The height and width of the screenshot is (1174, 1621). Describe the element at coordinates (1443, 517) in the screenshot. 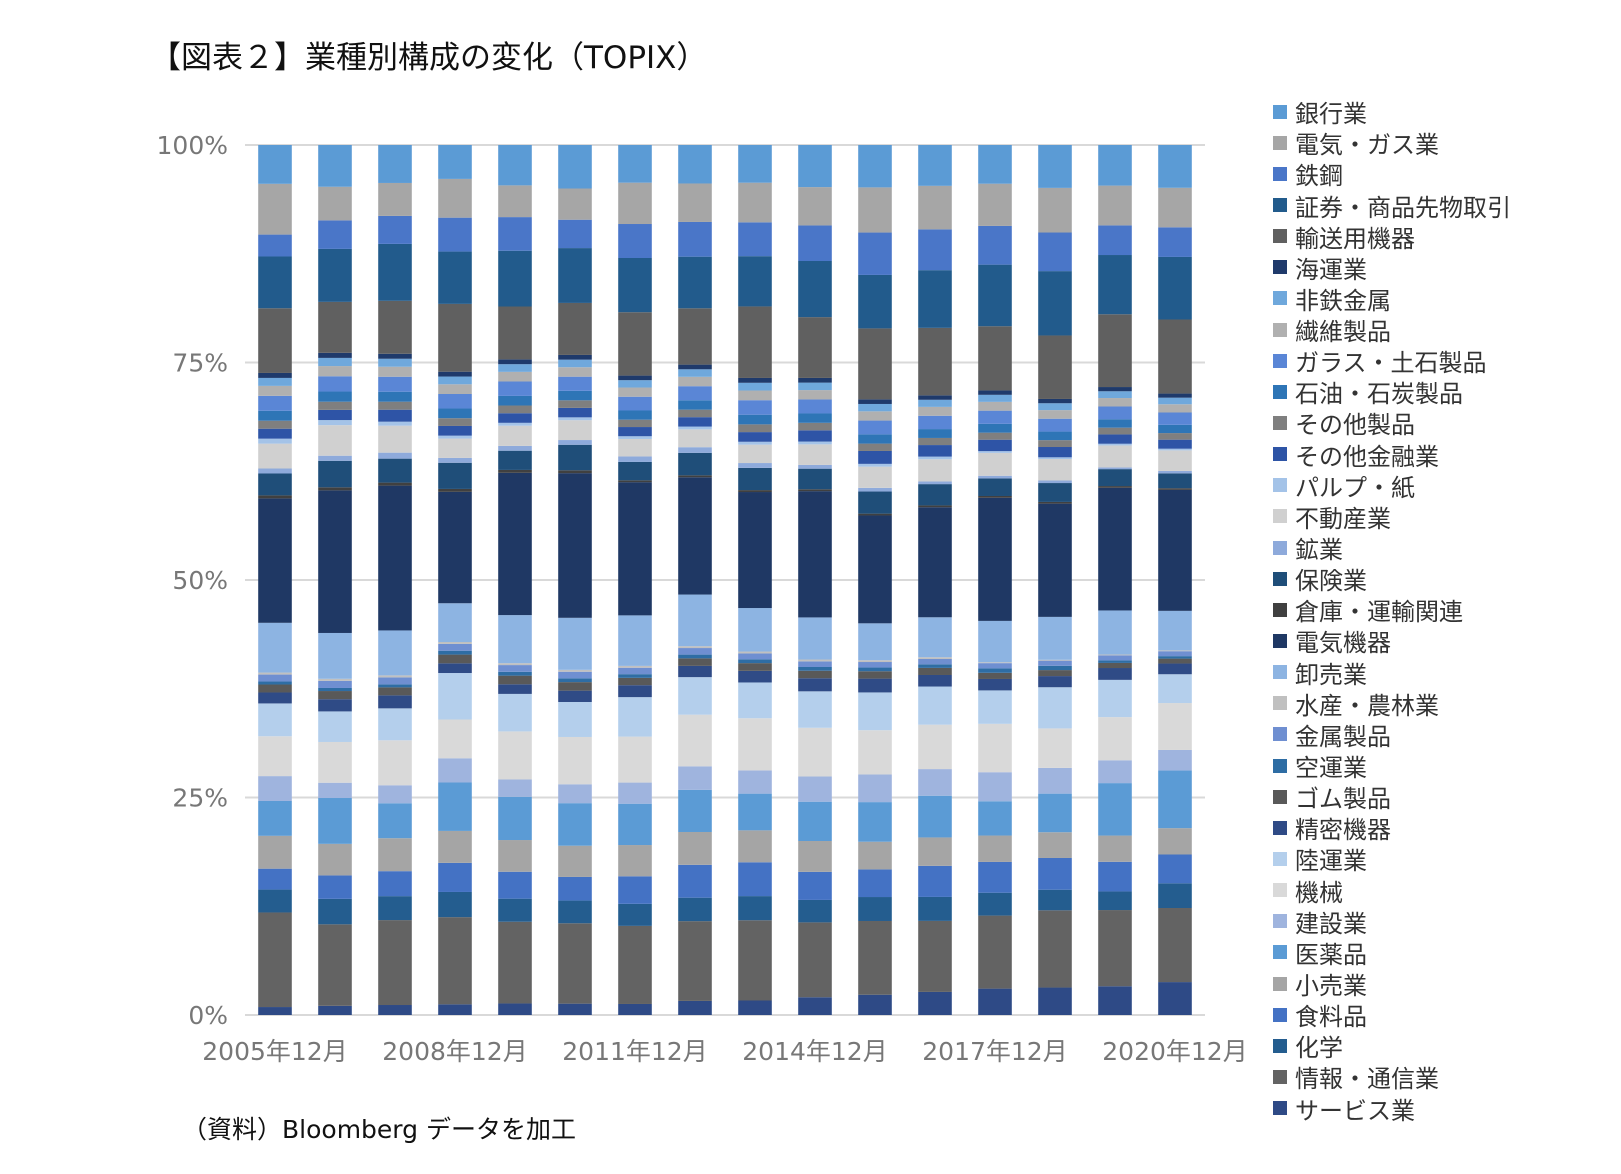

I see `legend-item: 不動産業` at that location.